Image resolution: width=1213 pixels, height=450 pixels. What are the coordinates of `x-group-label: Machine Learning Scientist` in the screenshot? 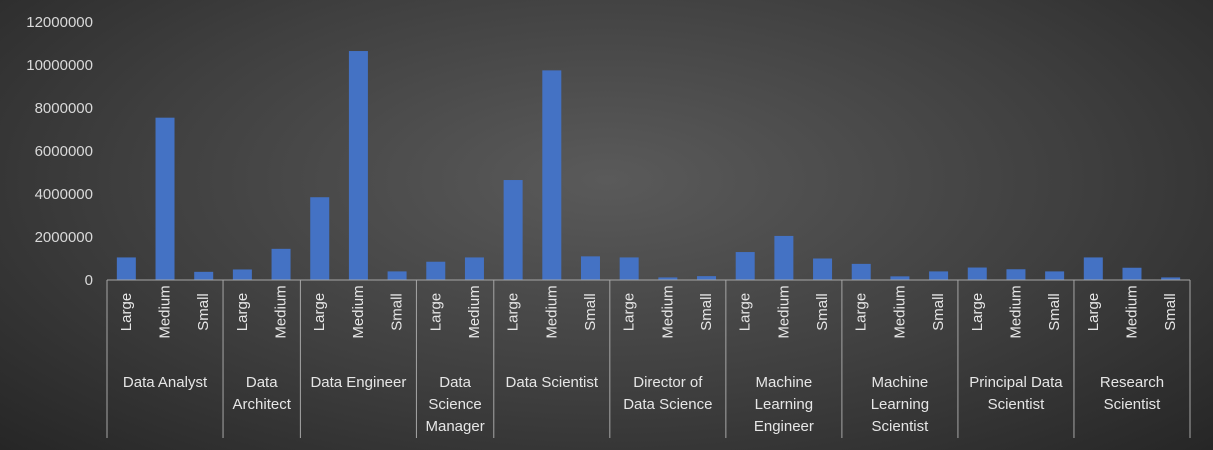 It's located at (900, 404).